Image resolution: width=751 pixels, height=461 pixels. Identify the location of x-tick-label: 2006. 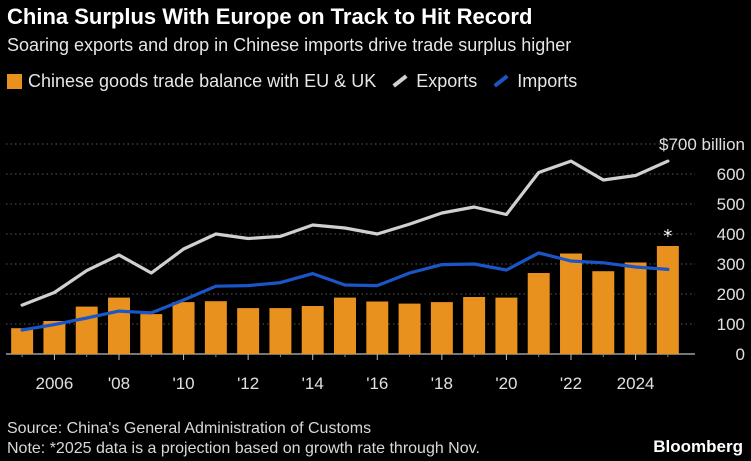
(55, 383).